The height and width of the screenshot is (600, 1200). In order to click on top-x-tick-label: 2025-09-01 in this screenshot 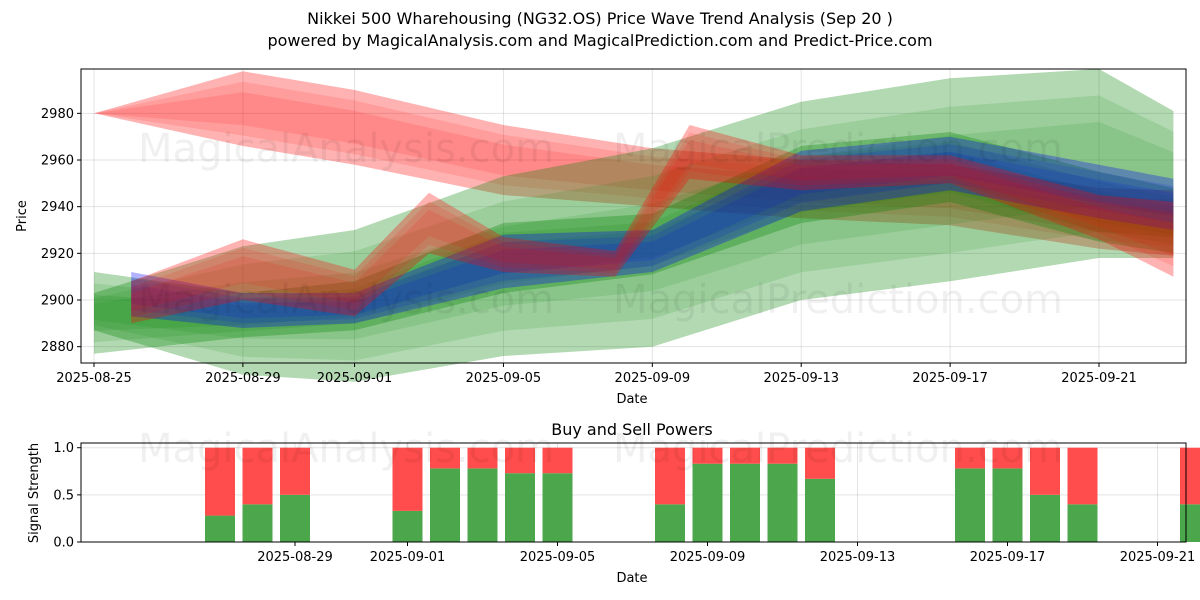, I will do `click(355, 378)`.